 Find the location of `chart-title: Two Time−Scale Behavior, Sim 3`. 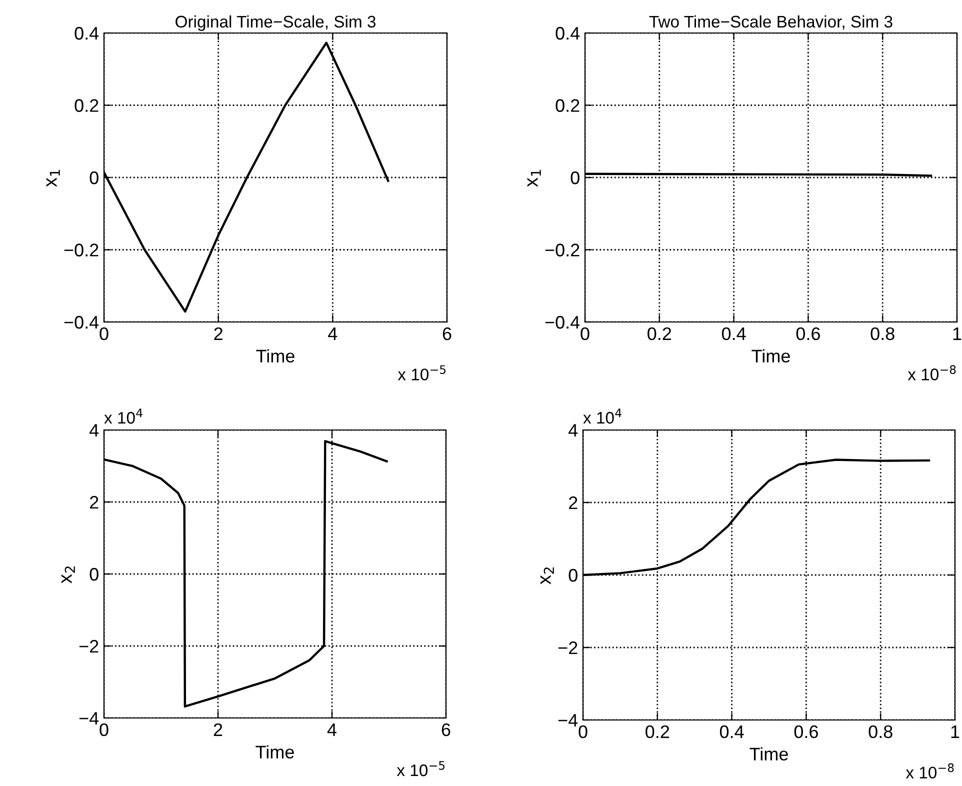

chart-title: Two Time−Scale Behavior, Sim 3 is located at coordinates (770, 22).